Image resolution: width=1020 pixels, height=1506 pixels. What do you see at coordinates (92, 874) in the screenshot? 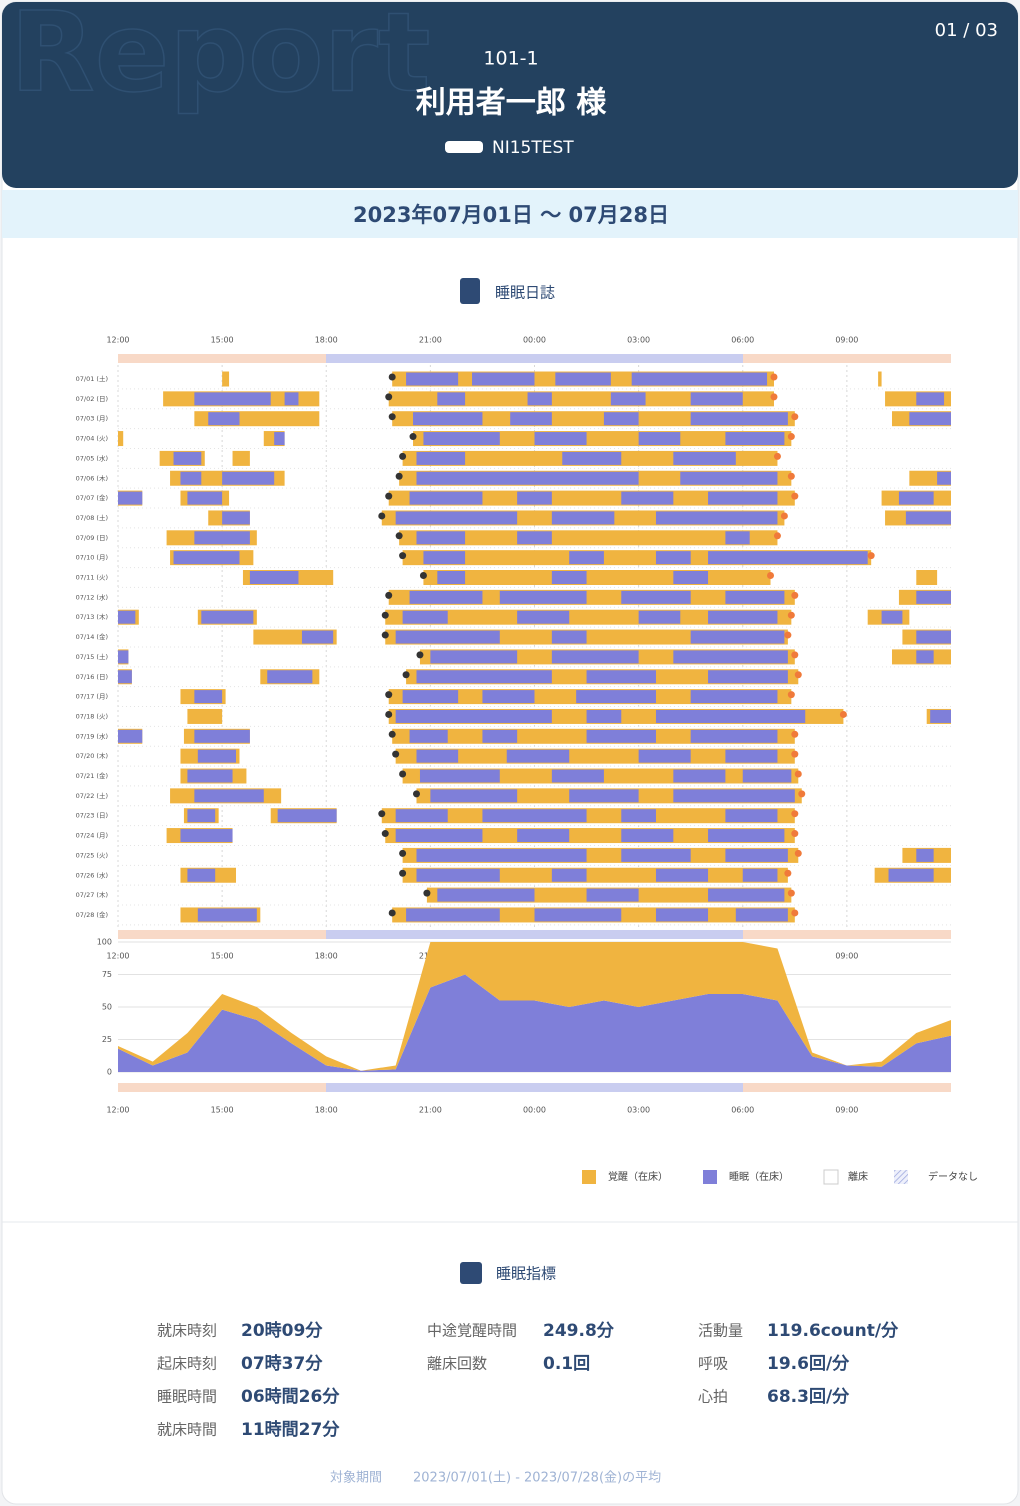
I see `day-label: 07/26 (水)` at bounding box center [92, 874].